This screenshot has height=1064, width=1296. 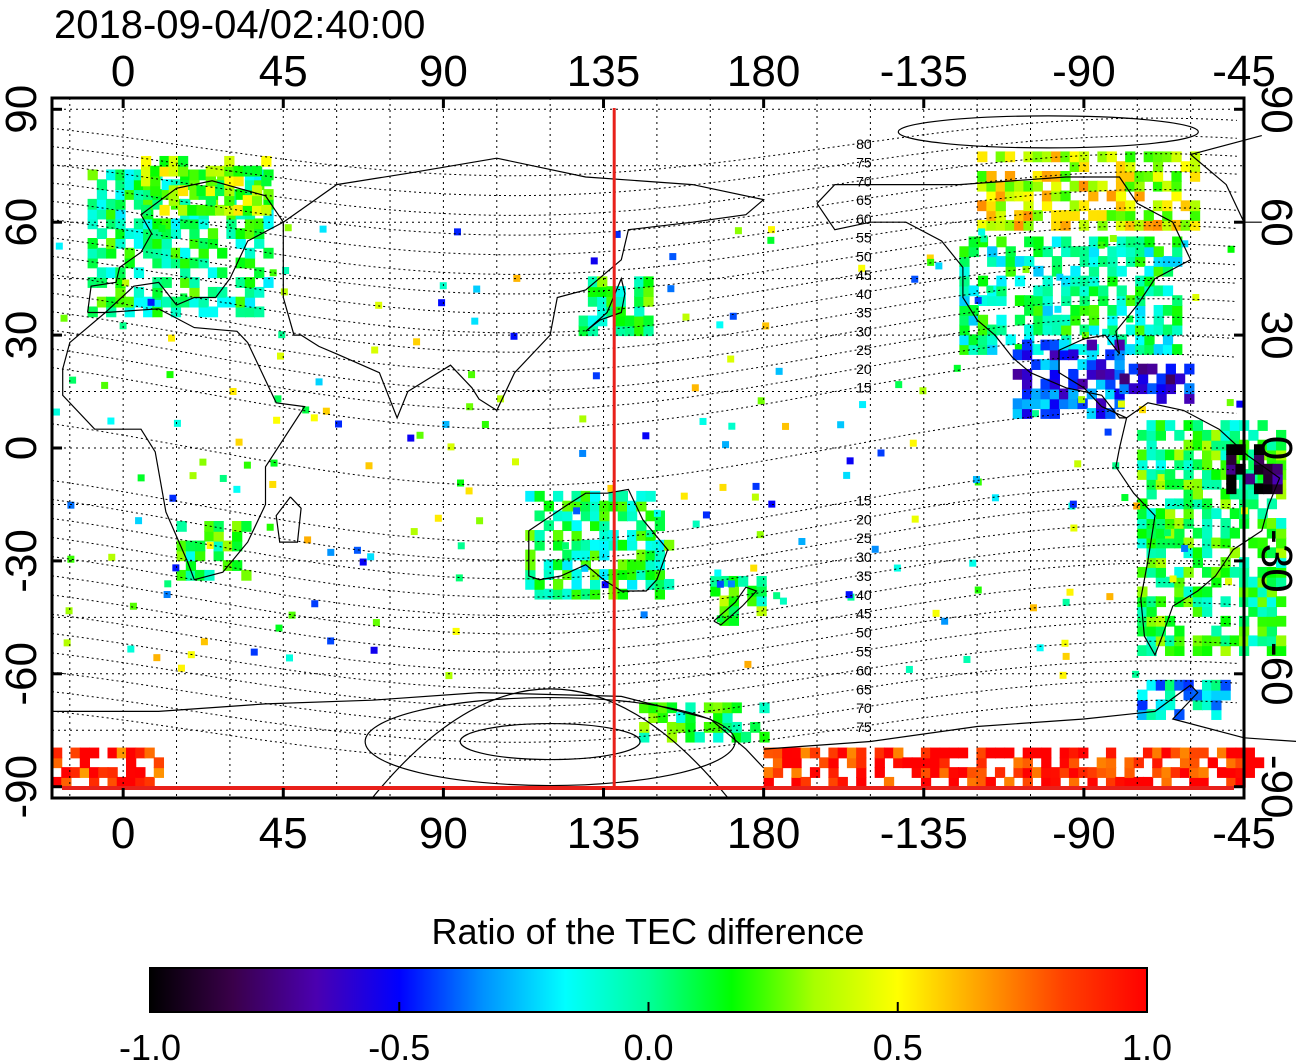 What do you see at coordinates (550, 741) in the screenshot?
I see `auroral-oval-south-middle` at bounding box center [550, 741].